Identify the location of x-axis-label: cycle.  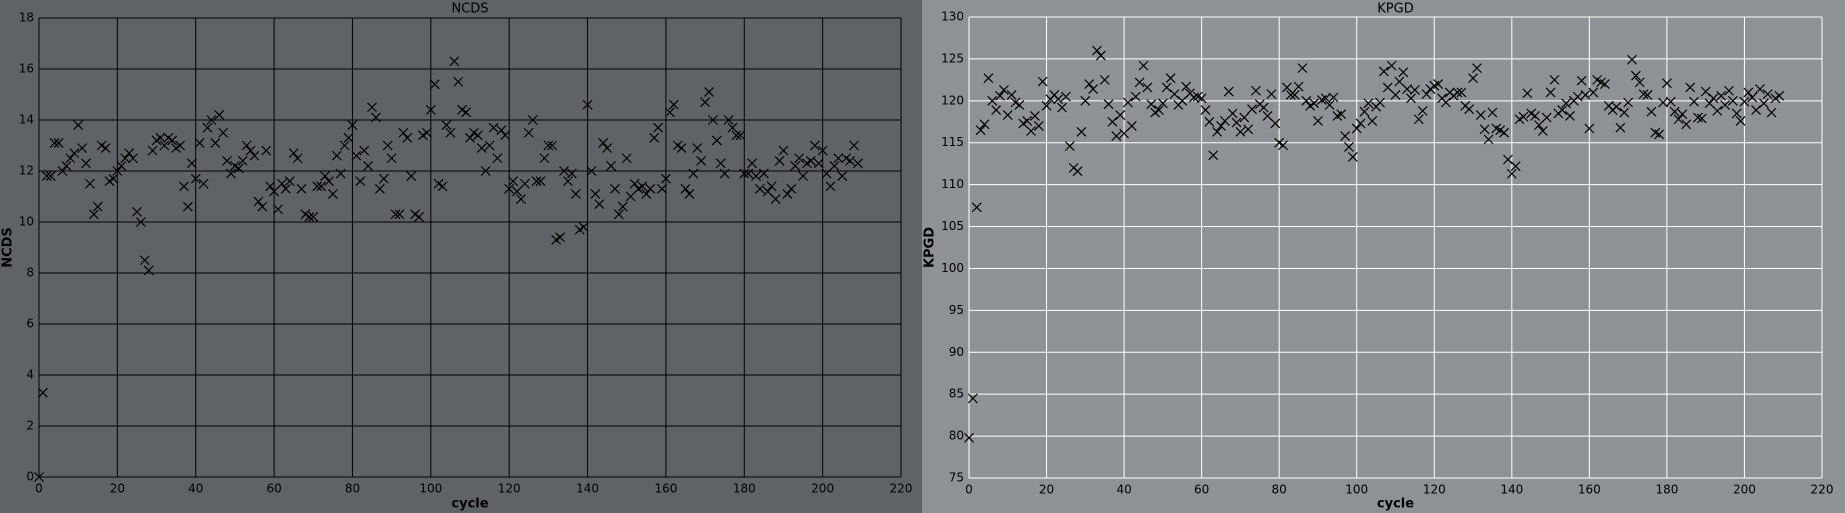
(469, 504).